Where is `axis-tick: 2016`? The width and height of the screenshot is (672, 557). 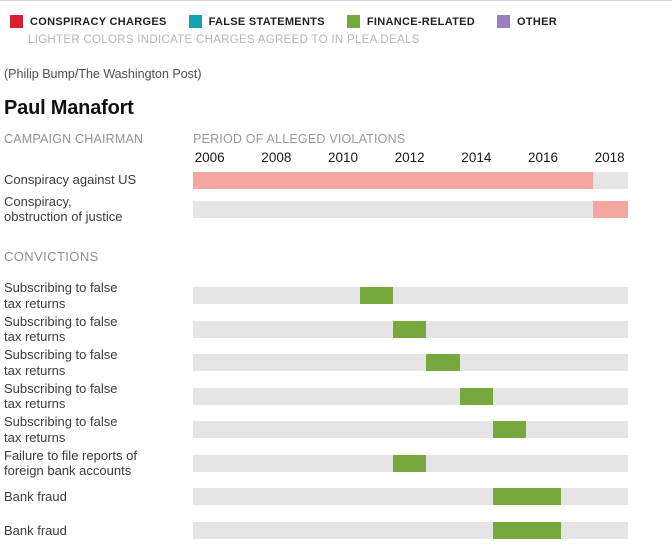
axis-tick: 2016 is located at coordinates (543, 157).